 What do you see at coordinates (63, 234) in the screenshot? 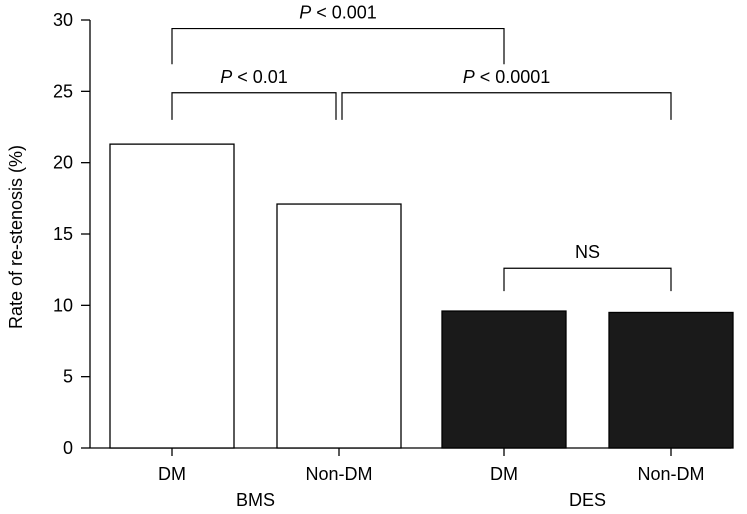
I see `y-tick-label: 15` at bounding box center [63, 234].